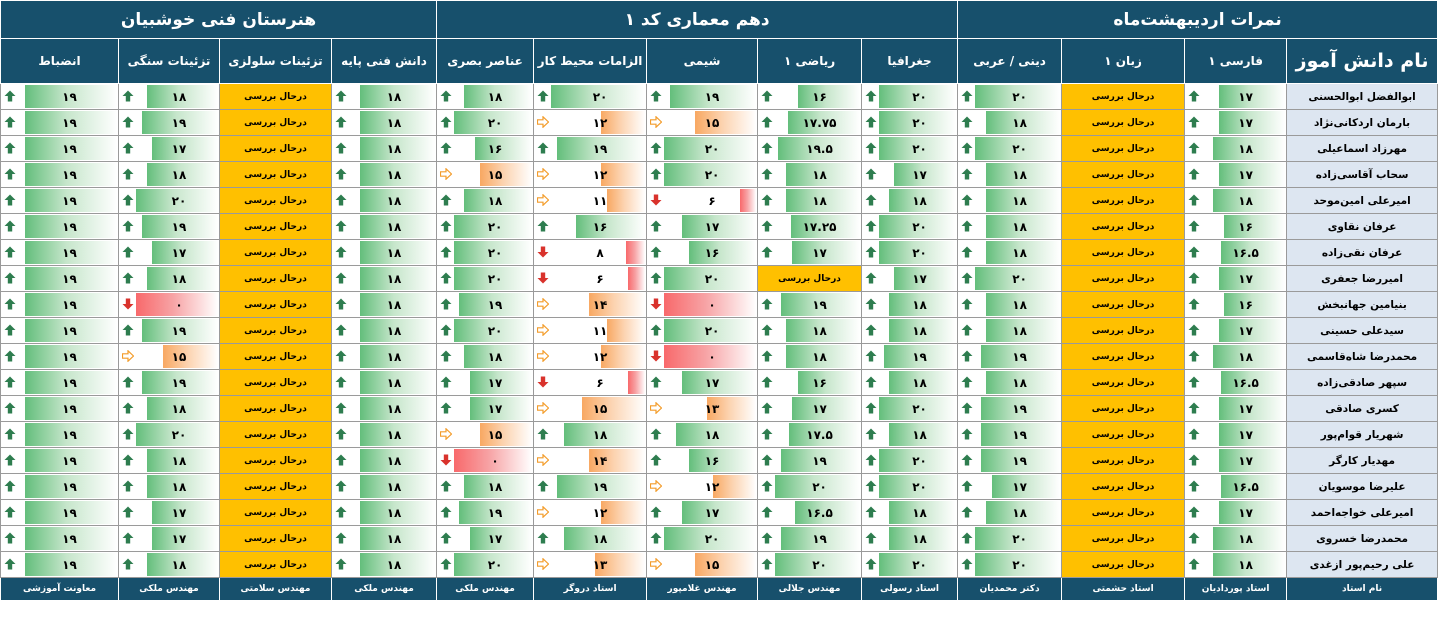 This screenshot has width=1438, height=630. What do you see at coordinates (1362, 252) in the screenshot?
I see `student-name: عرفان نقی‌زاده` at bounding box center [1362, 252].